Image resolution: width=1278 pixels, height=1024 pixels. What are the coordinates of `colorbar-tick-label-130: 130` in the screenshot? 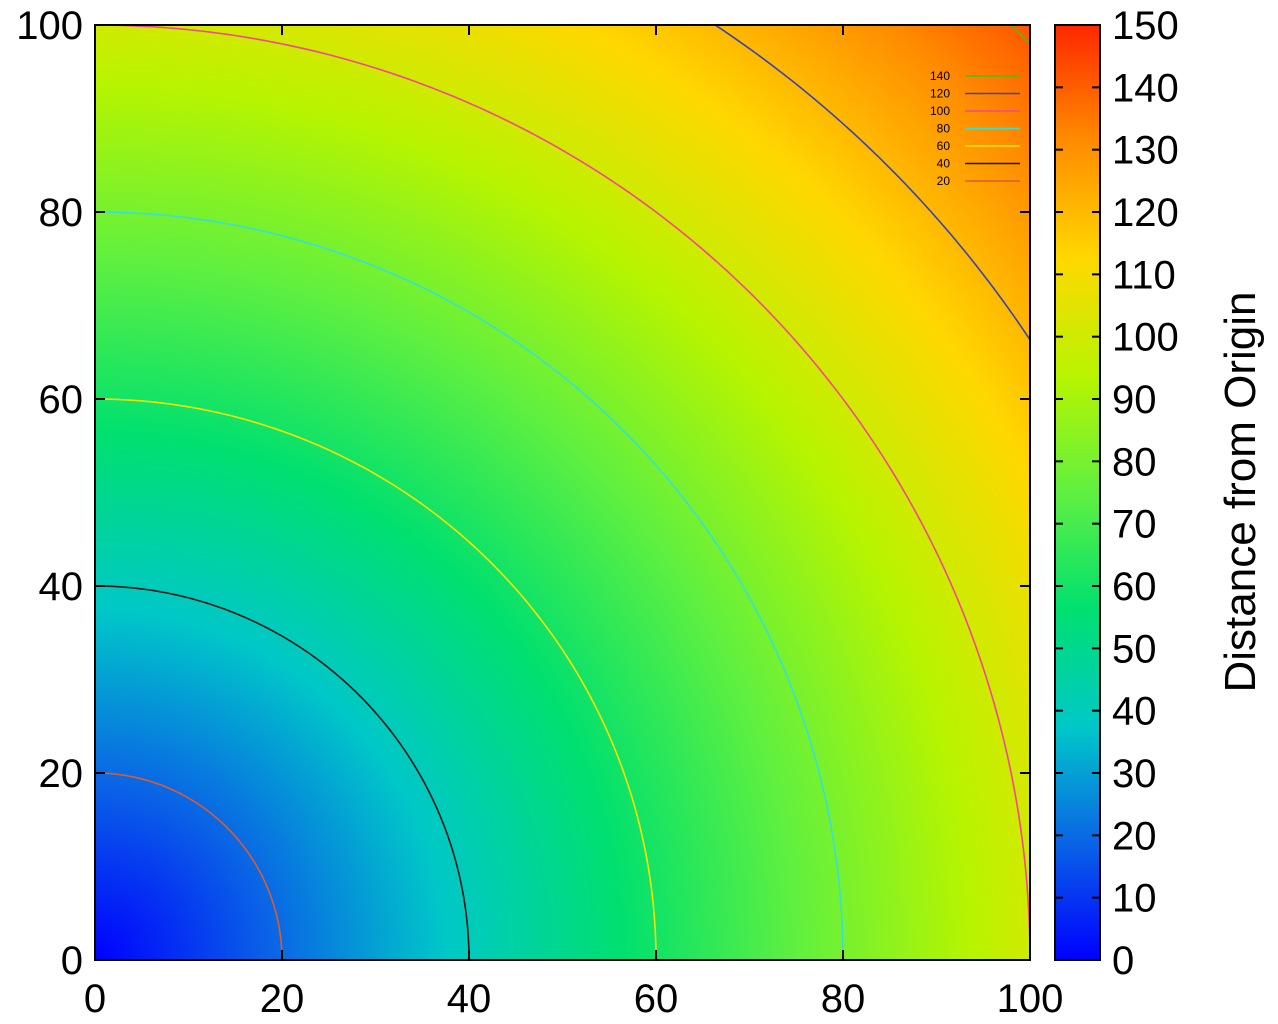 It's located at (1145, 151).